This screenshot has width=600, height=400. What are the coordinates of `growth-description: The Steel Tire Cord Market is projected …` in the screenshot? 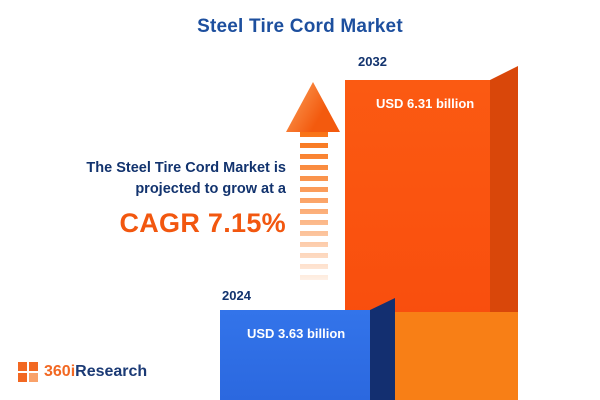 It's located at (158, 198).